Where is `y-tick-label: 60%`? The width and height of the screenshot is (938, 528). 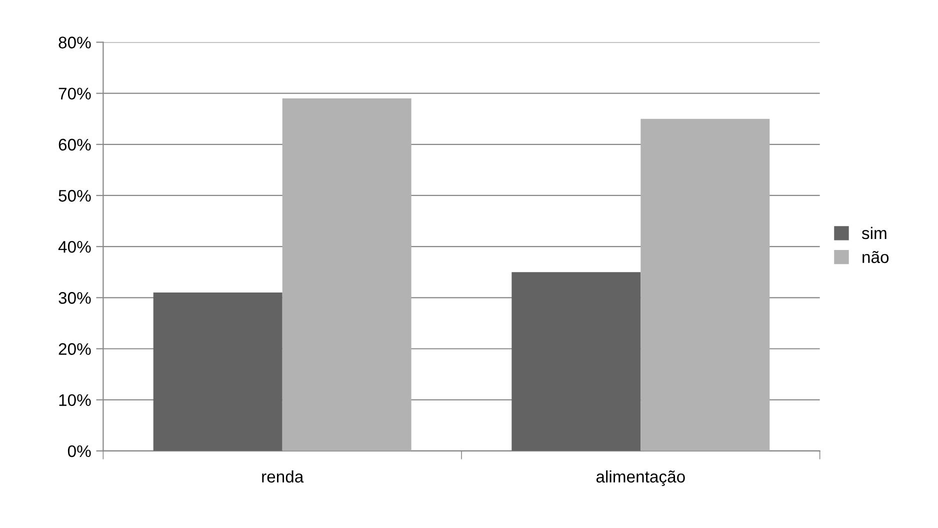
y-tick-label: 60% is located at coordinates (74, 144).